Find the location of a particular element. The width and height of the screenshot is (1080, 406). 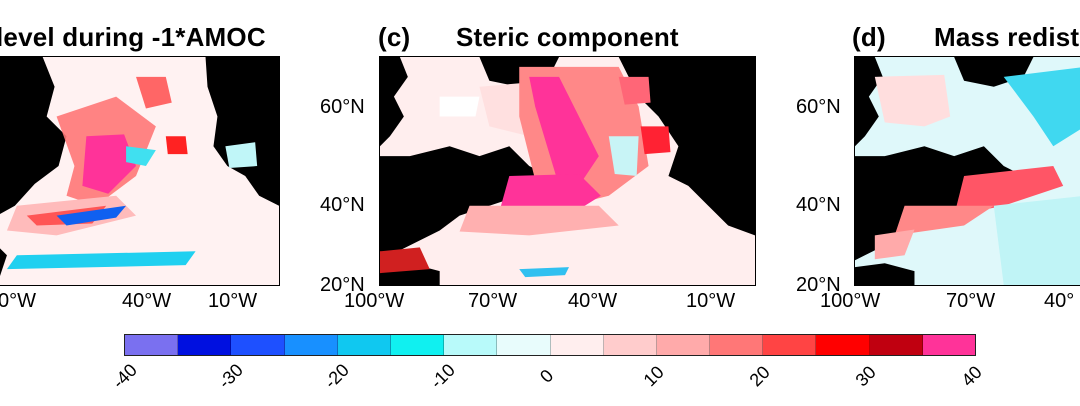

lon-tick-c-1: 70°W is located at coordinates (493, 301).